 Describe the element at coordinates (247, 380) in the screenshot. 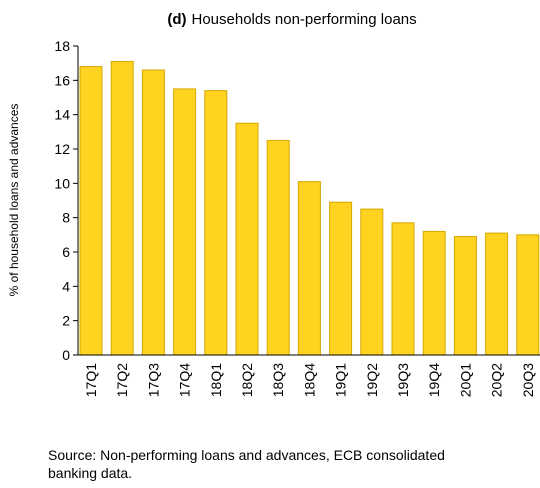

I see `x-tick-label: 18Q2` at that location.